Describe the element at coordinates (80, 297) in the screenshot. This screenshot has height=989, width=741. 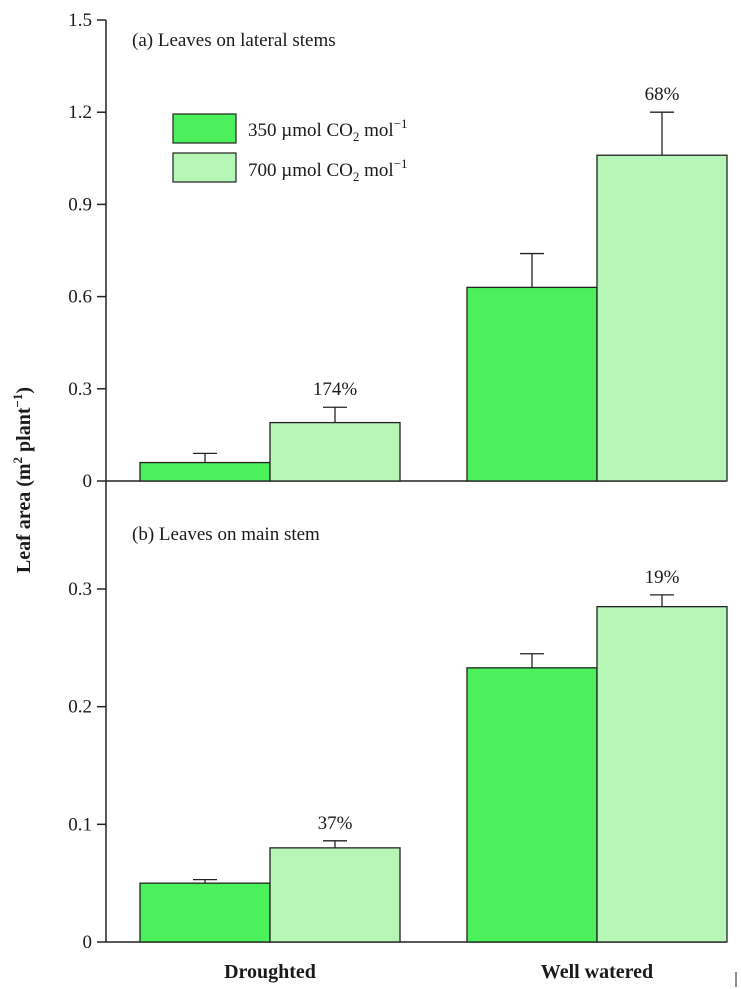
I see `y-tick-label-a: 0.6` at that location.